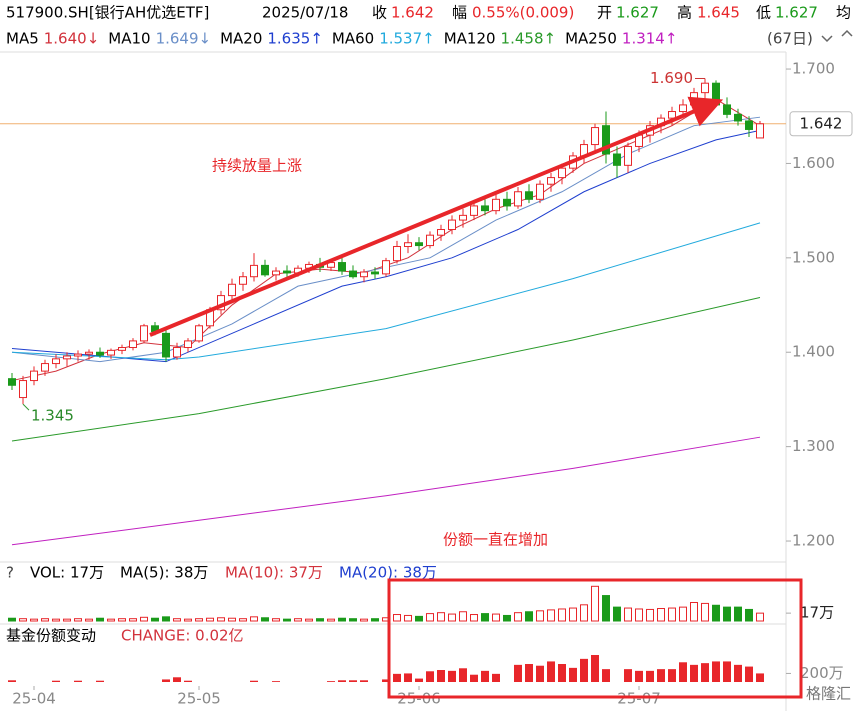 This screenshot has height=711, width=859. What do you see at coordinates (184, 39) in the screenshot?
I see `legend-value: 1.649↓` at bounding box center [184, 39].